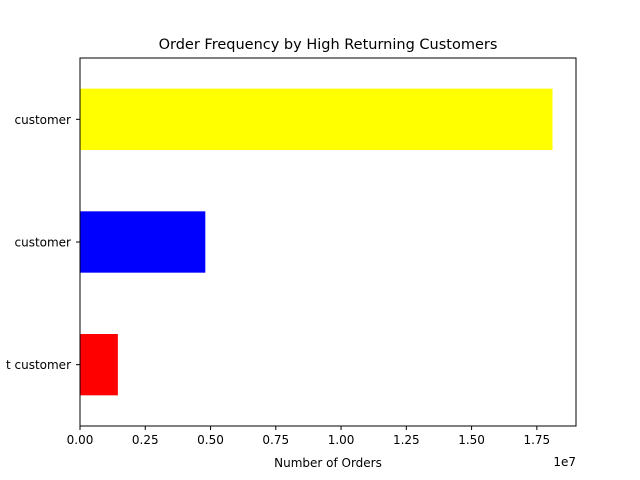 The width and height of the screenshot is (640, 480). Describe the element at coordinates (564, 462) in the screenshot. I see `x-axis-offset: 1e7` at that location.